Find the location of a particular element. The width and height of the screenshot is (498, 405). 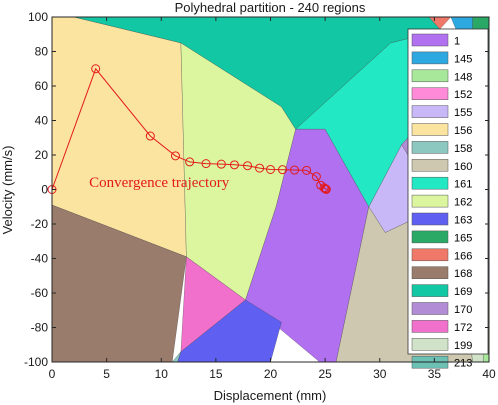

legend-label: 155 is located at coordinates (463, 113).